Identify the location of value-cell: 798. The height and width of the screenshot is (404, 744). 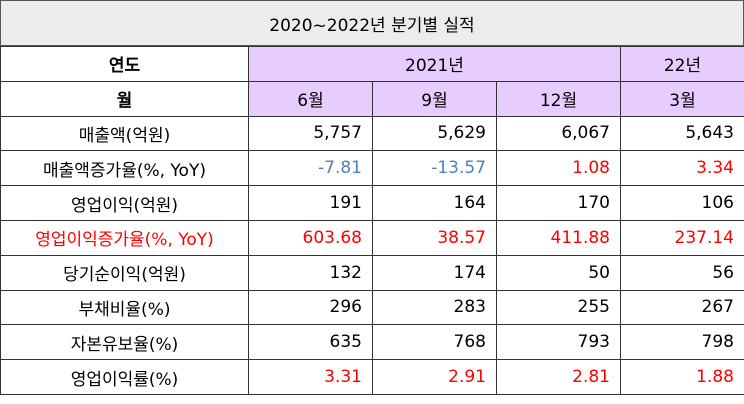
(682, 342).